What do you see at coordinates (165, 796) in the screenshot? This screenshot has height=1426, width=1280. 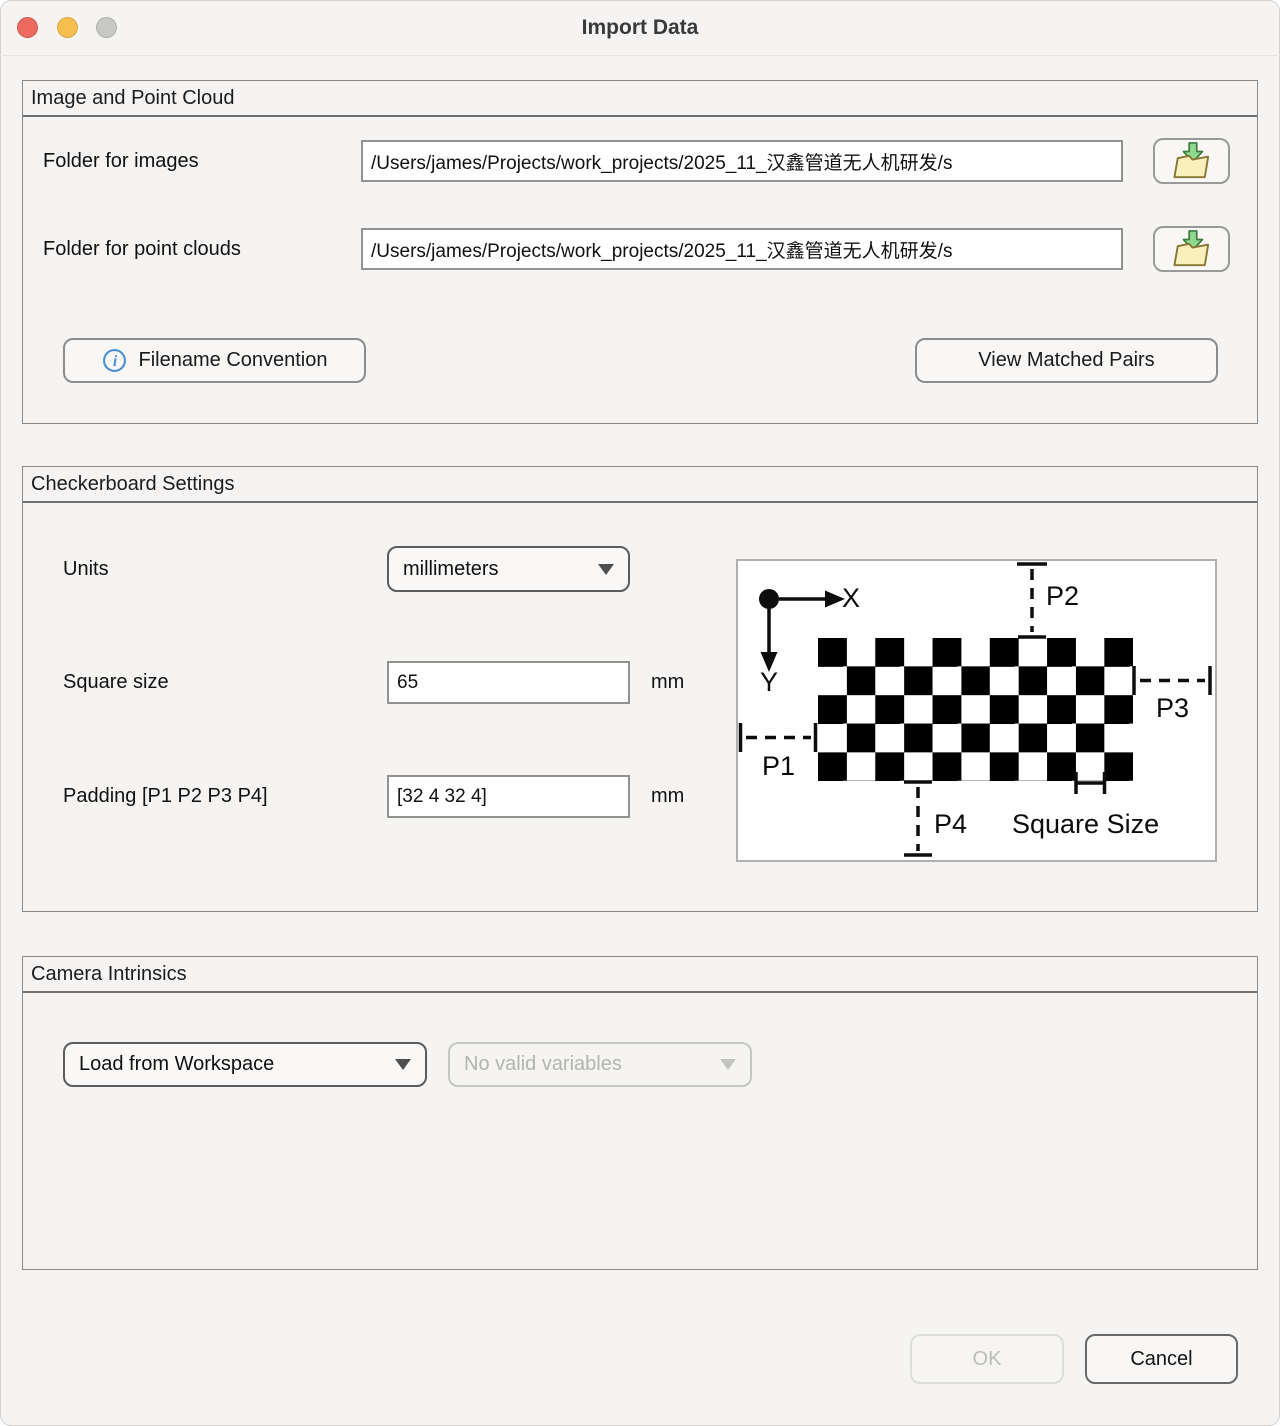 I see `padding-label: Padding [P1 P2 P3 P4]` at bounding box center [165, 796].